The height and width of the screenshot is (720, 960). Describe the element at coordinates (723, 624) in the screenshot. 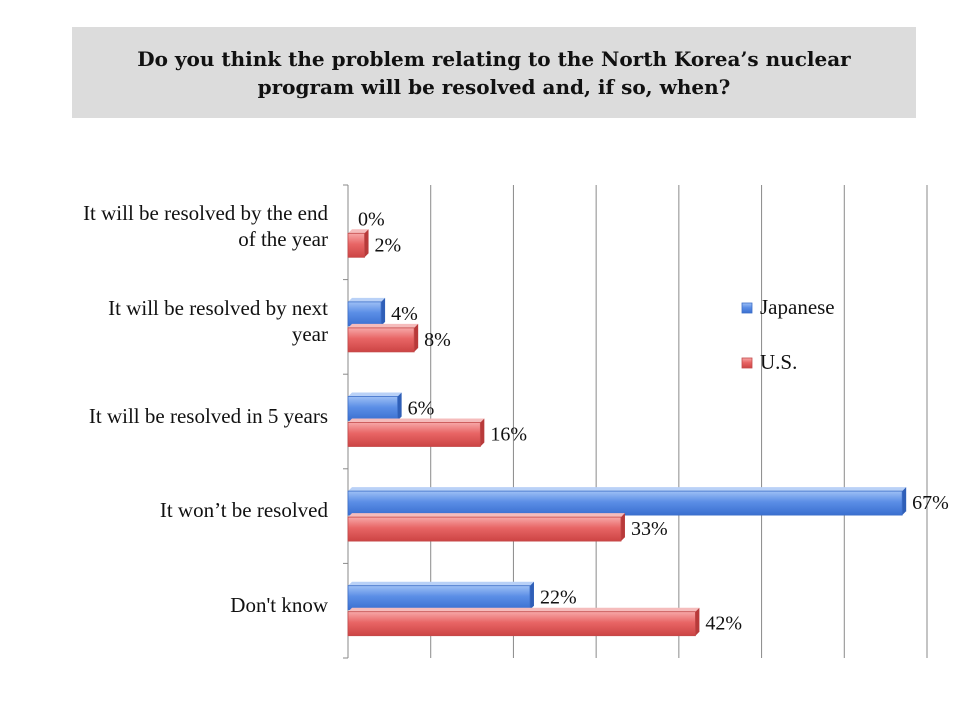

I see `data-label: 42%` at that location.